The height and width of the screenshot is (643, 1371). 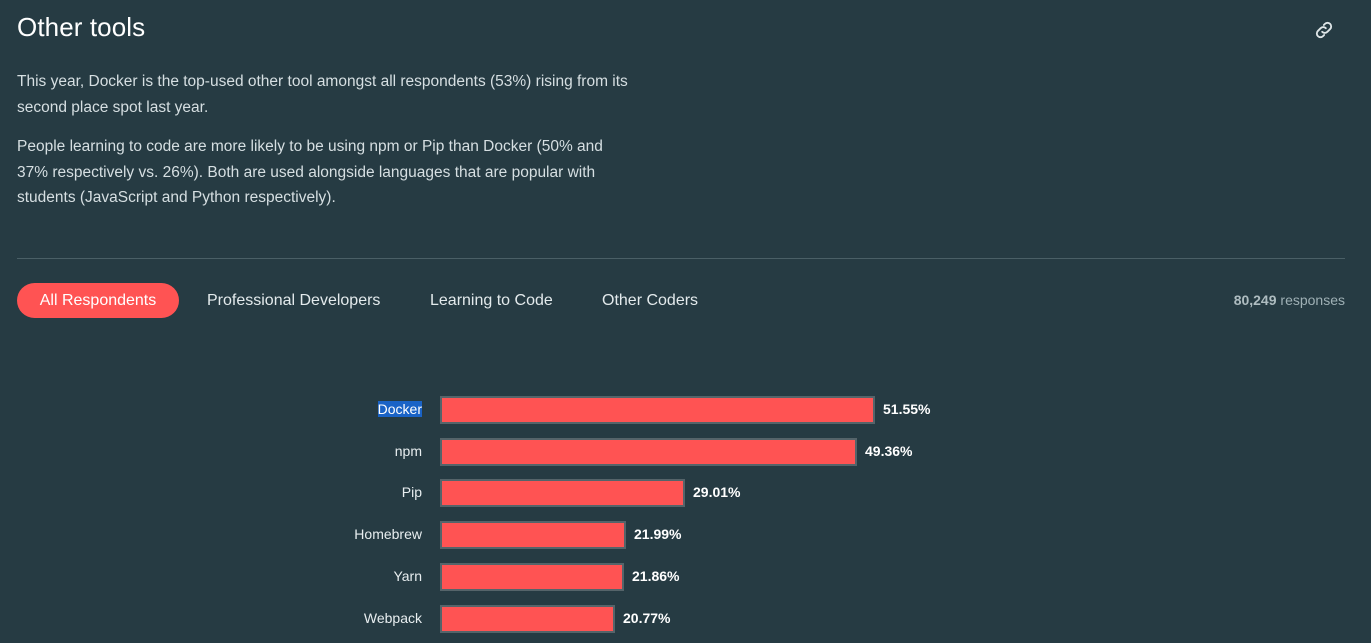 What do you see at coordinates (491, 300) in the screenshot?
I see `tab-learning-to-code: Learning to Code` at bounding box center [491, 300].